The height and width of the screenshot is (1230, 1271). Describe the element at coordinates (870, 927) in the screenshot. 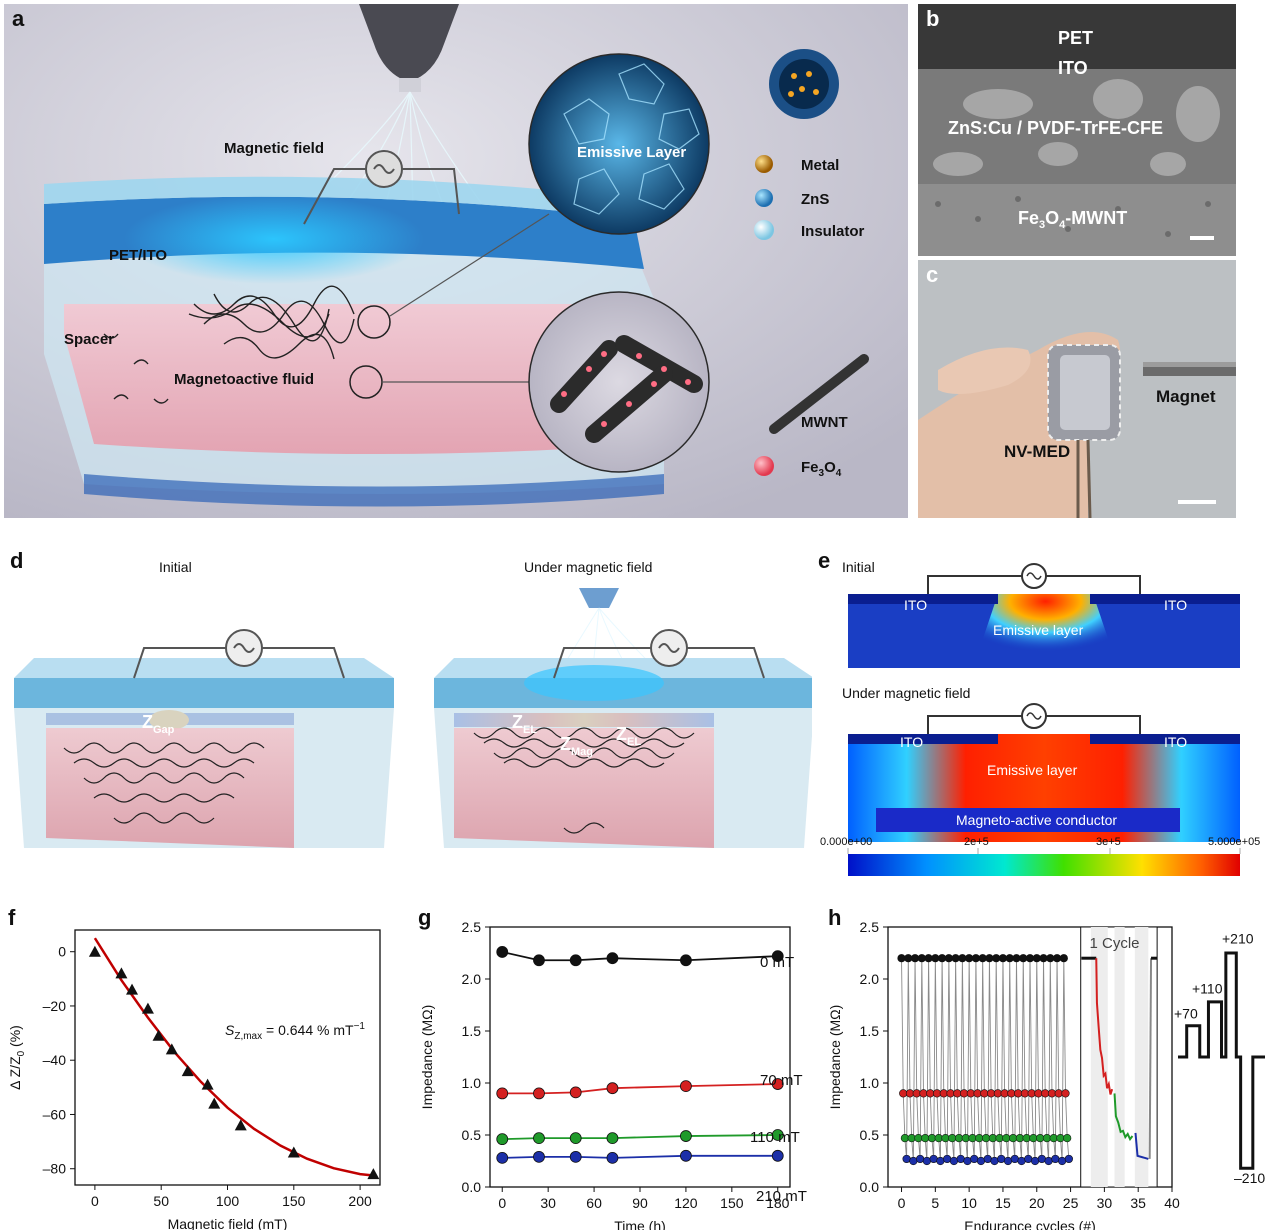

I see `y-tick-label: 2.5` at that location.